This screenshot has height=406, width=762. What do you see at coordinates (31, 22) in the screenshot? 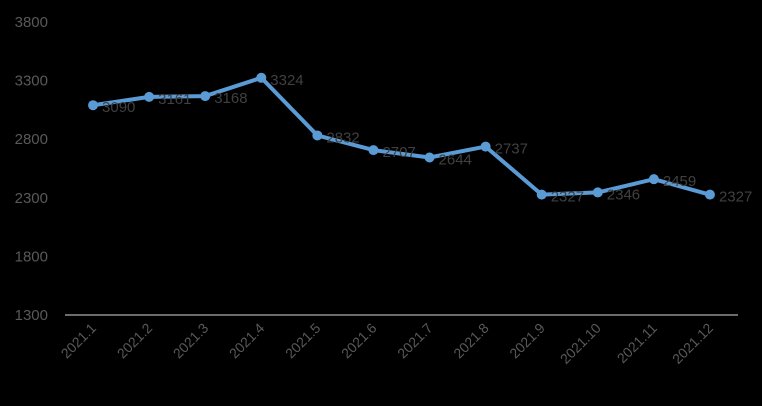
I see `y-tick-label: 3800` at bounding box center [31, 22].